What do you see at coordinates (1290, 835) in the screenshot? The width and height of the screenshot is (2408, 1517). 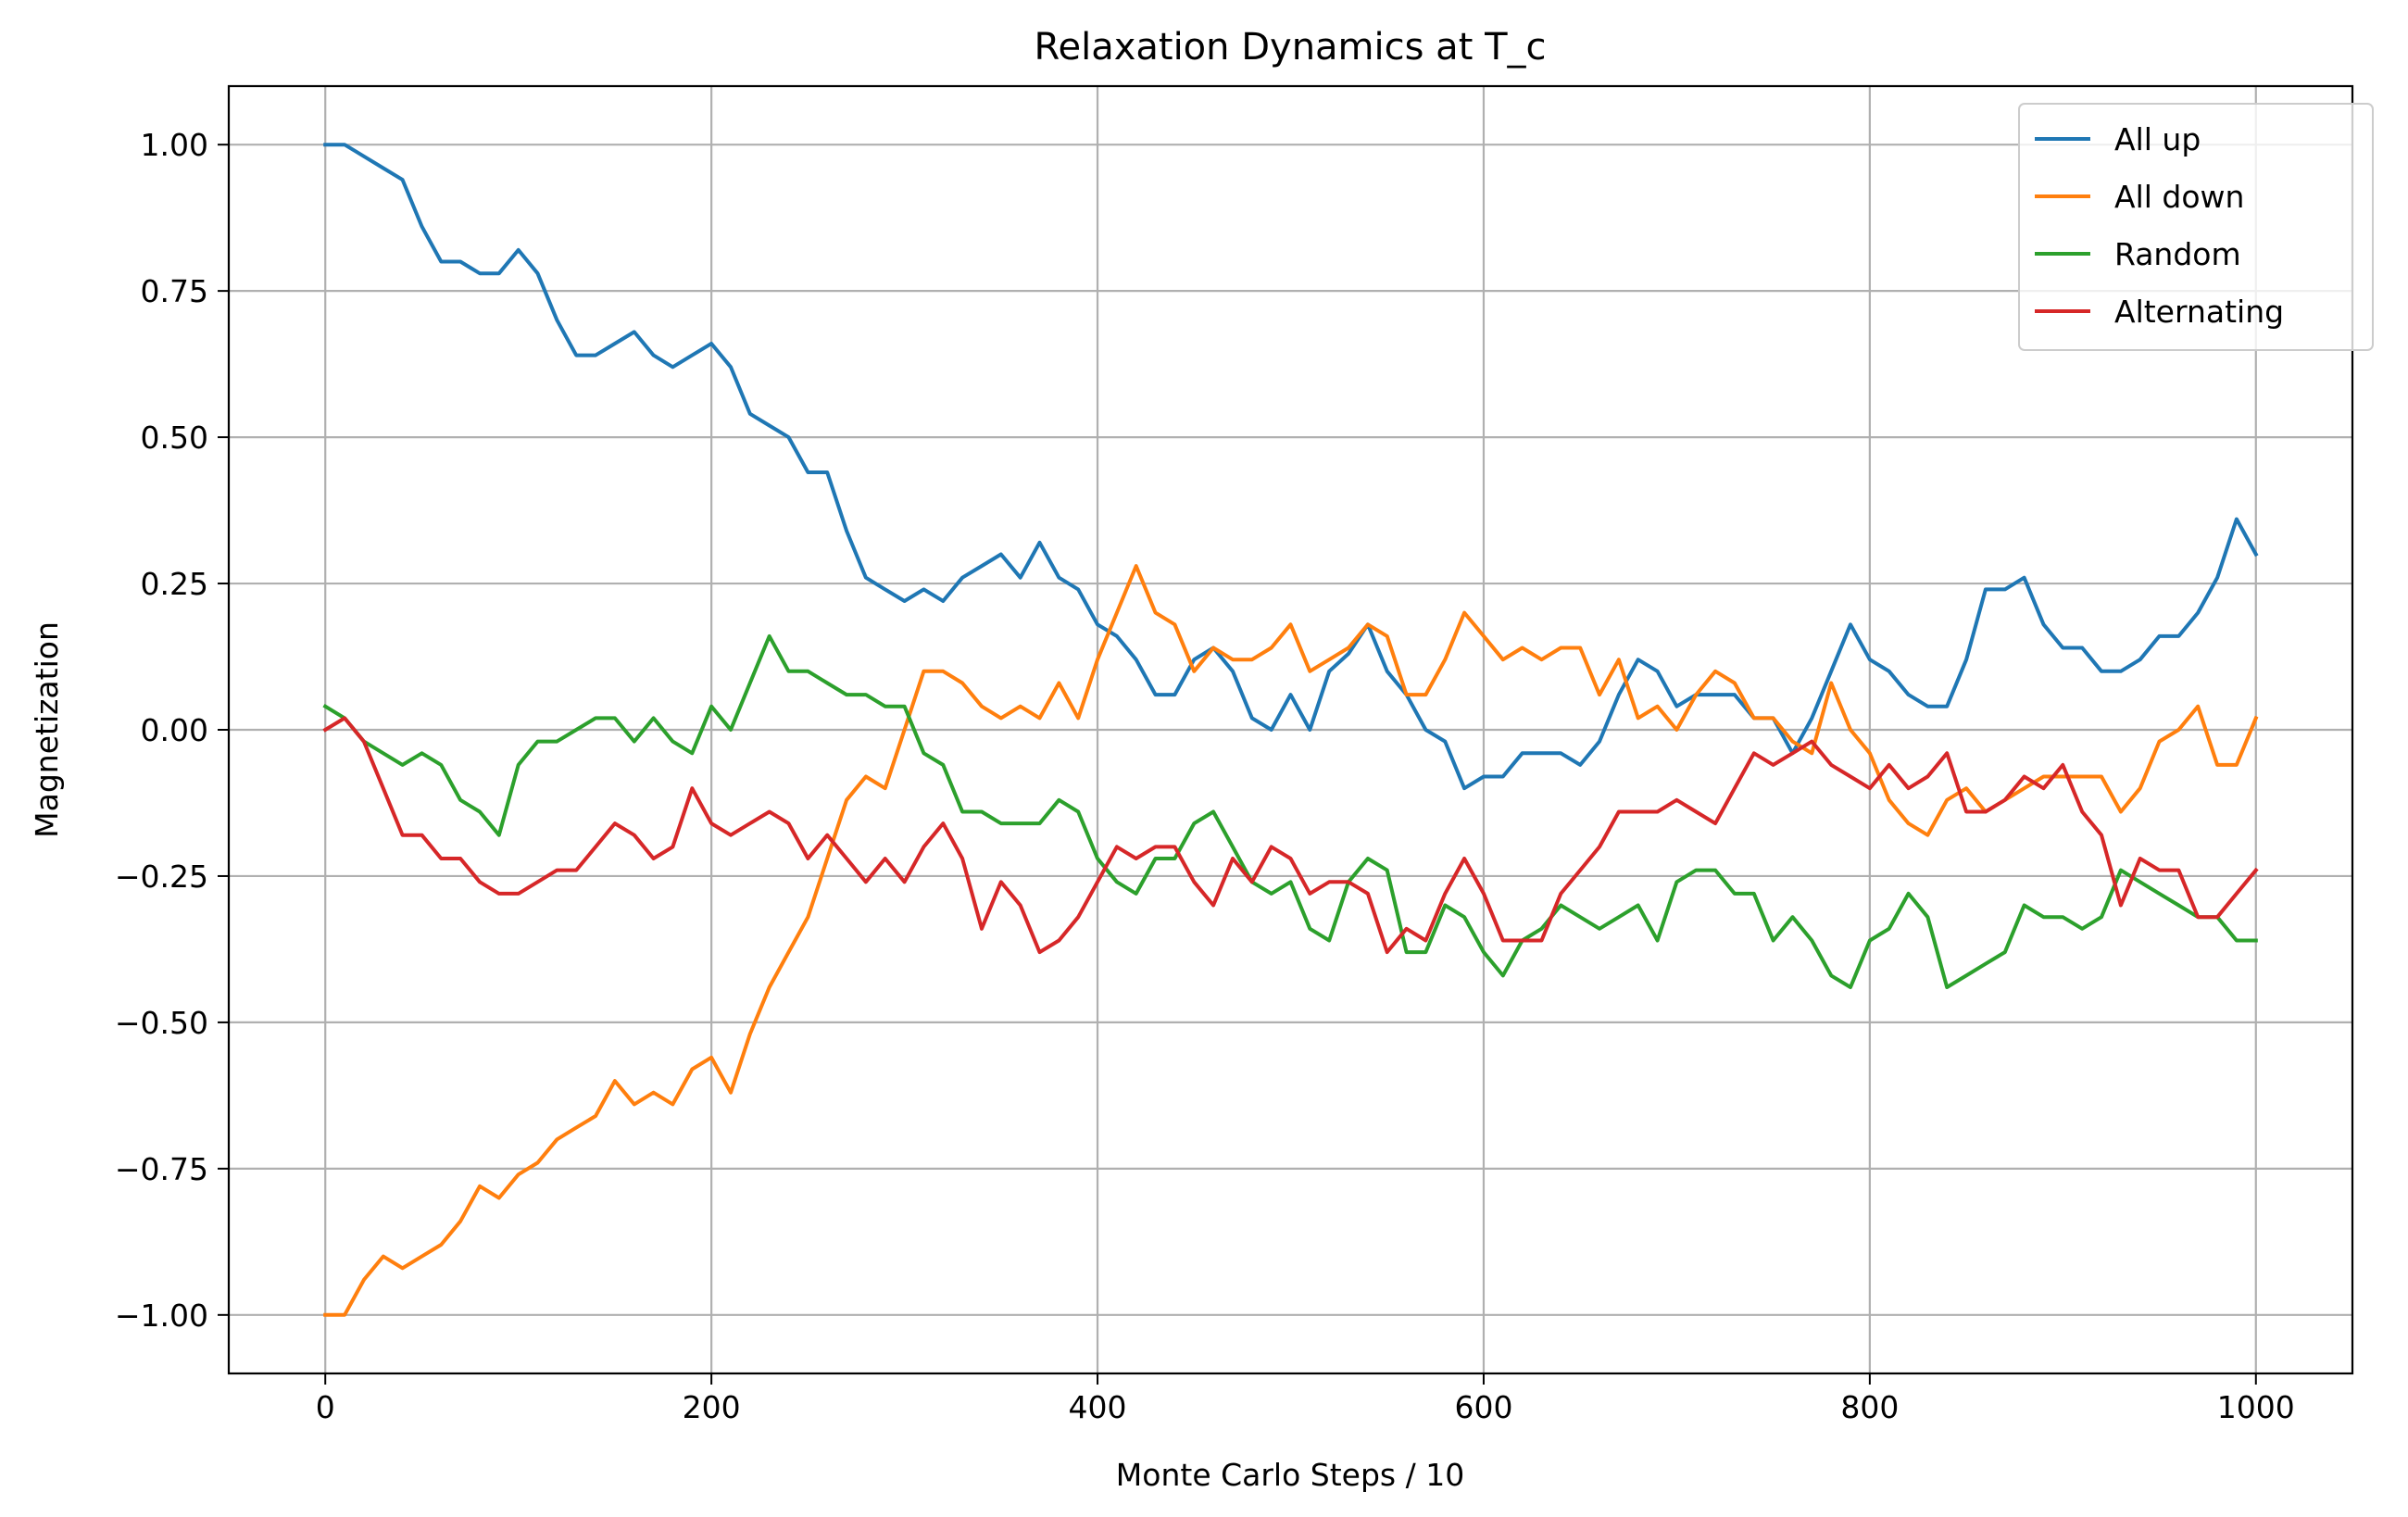 I see `series-line-alternating` at bounding box center [1290, 835].